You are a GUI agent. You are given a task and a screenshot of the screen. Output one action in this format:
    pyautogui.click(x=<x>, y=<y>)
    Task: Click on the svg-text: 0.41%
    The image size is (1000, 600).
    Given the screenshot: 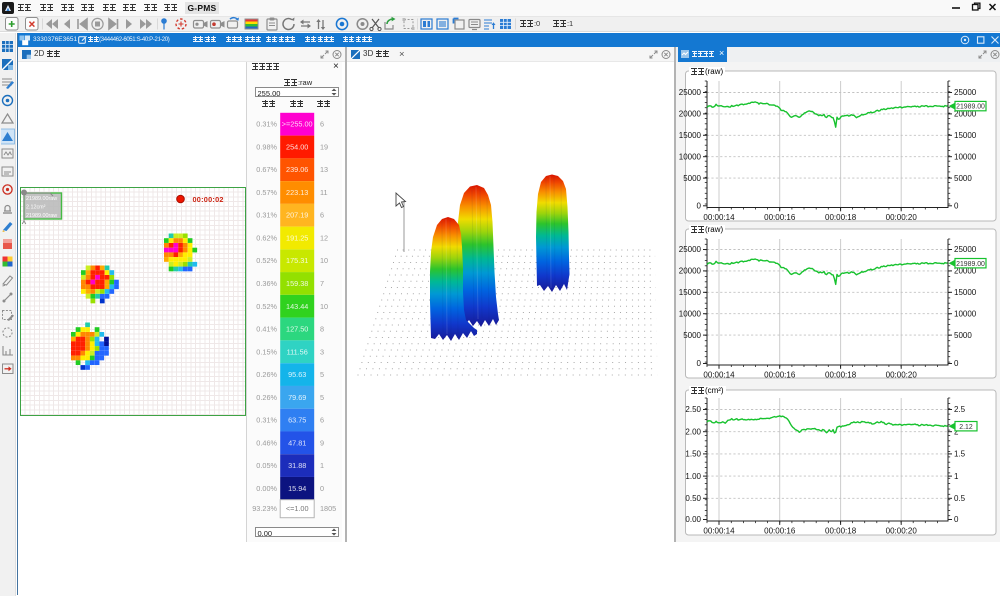 What is the action you would take?
    pyautogui.click(x=266, y=329)
    